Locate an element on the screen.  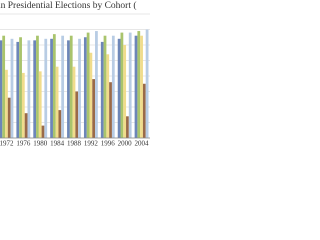
x-tick-label: 2000 is located at coordinates (125, 144).